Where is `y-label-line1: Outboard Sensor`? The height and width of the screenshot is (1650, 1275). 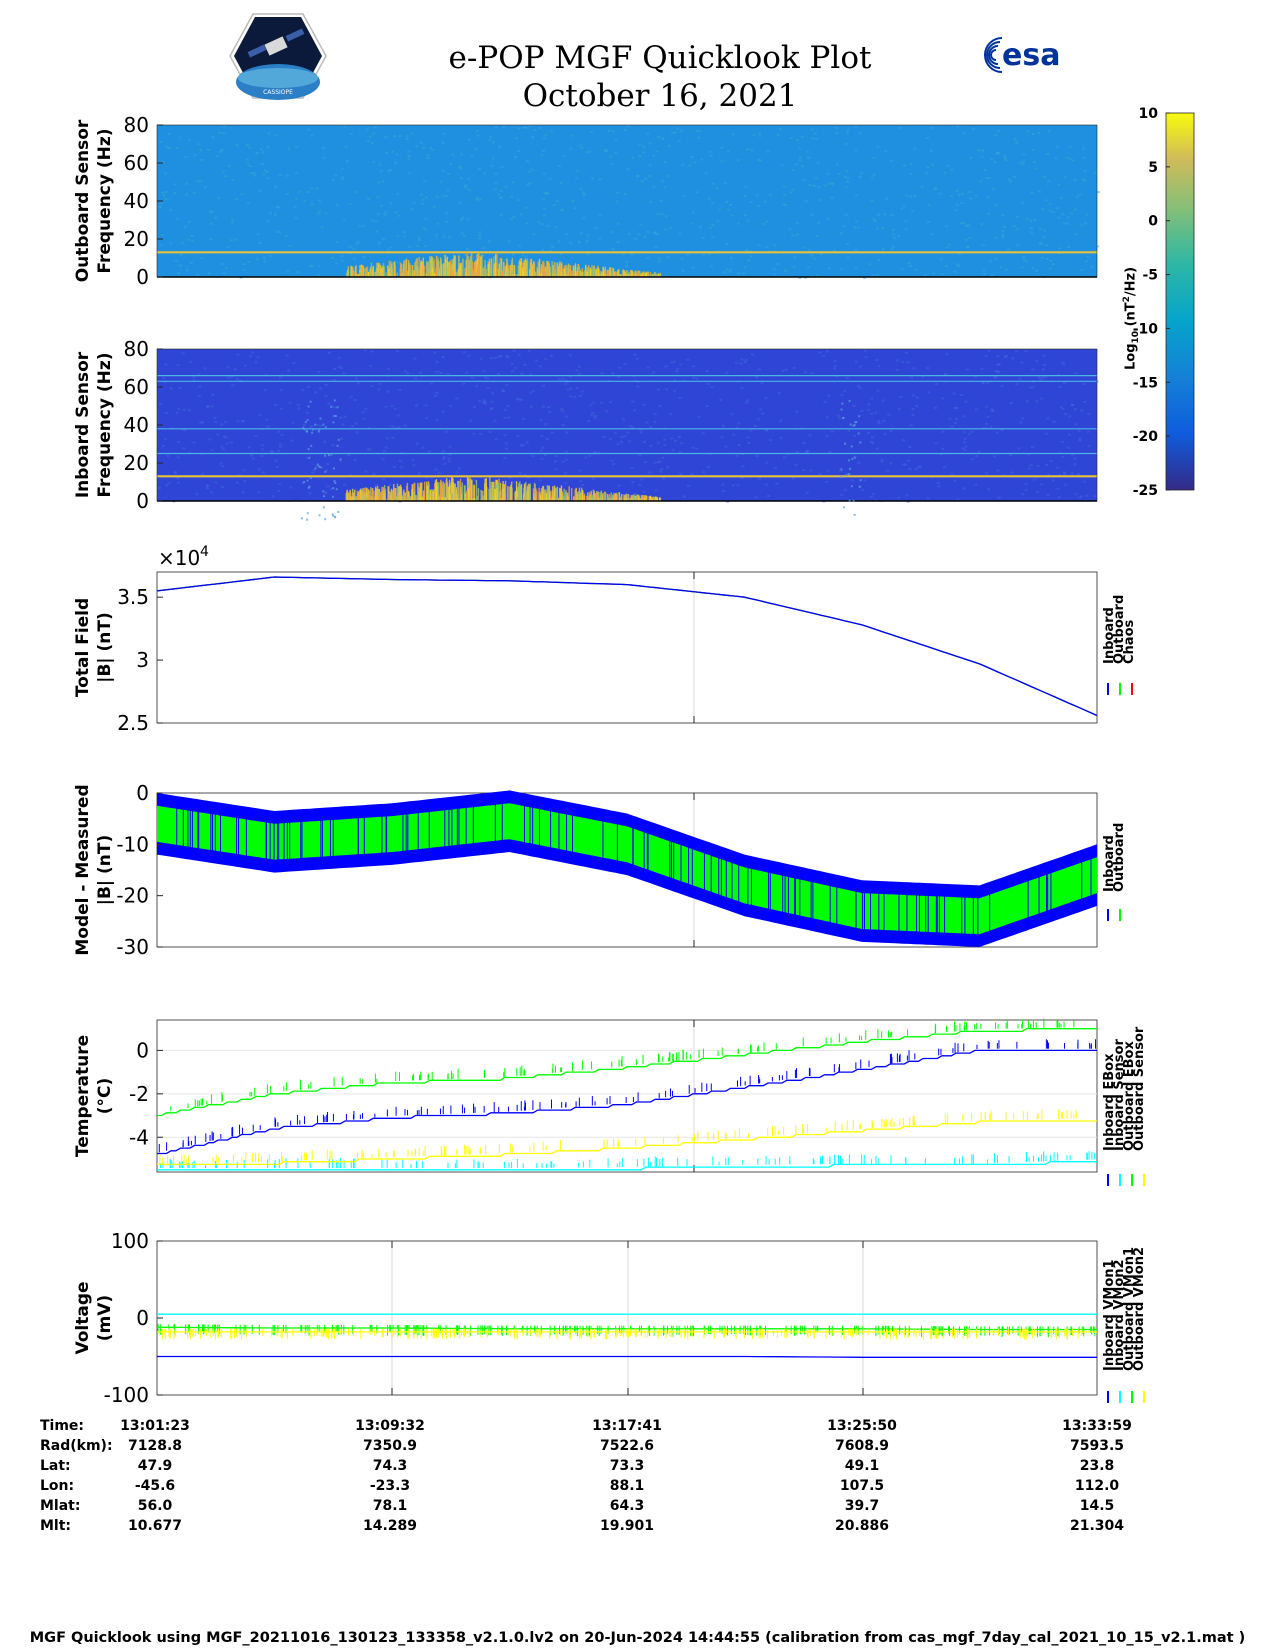
y-label-line1: Outboard Sensor is located at coordinates (83, 200).